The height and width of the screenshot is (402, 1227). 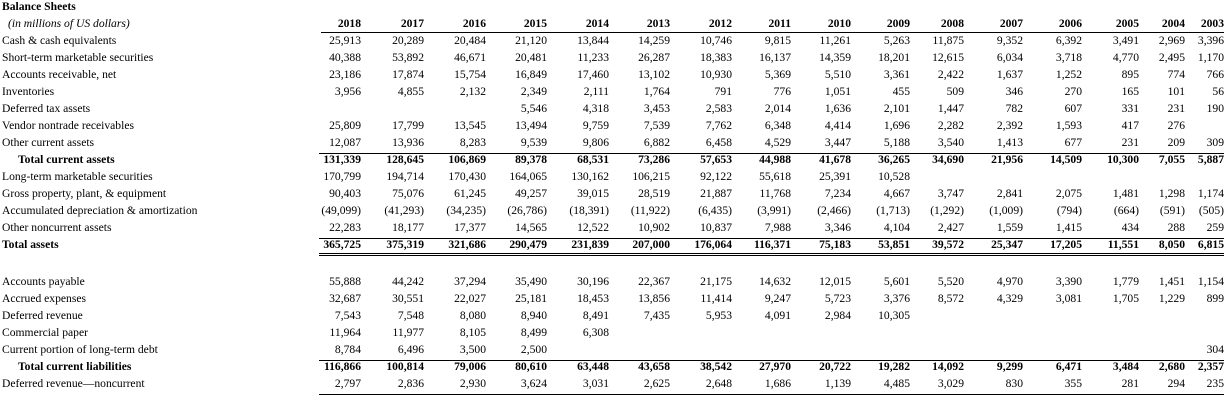 What do you see at coordinates (59, 74) in the screenshot?
I see `row-label: Accounts receivable, net` at bounding box center [59, 74].